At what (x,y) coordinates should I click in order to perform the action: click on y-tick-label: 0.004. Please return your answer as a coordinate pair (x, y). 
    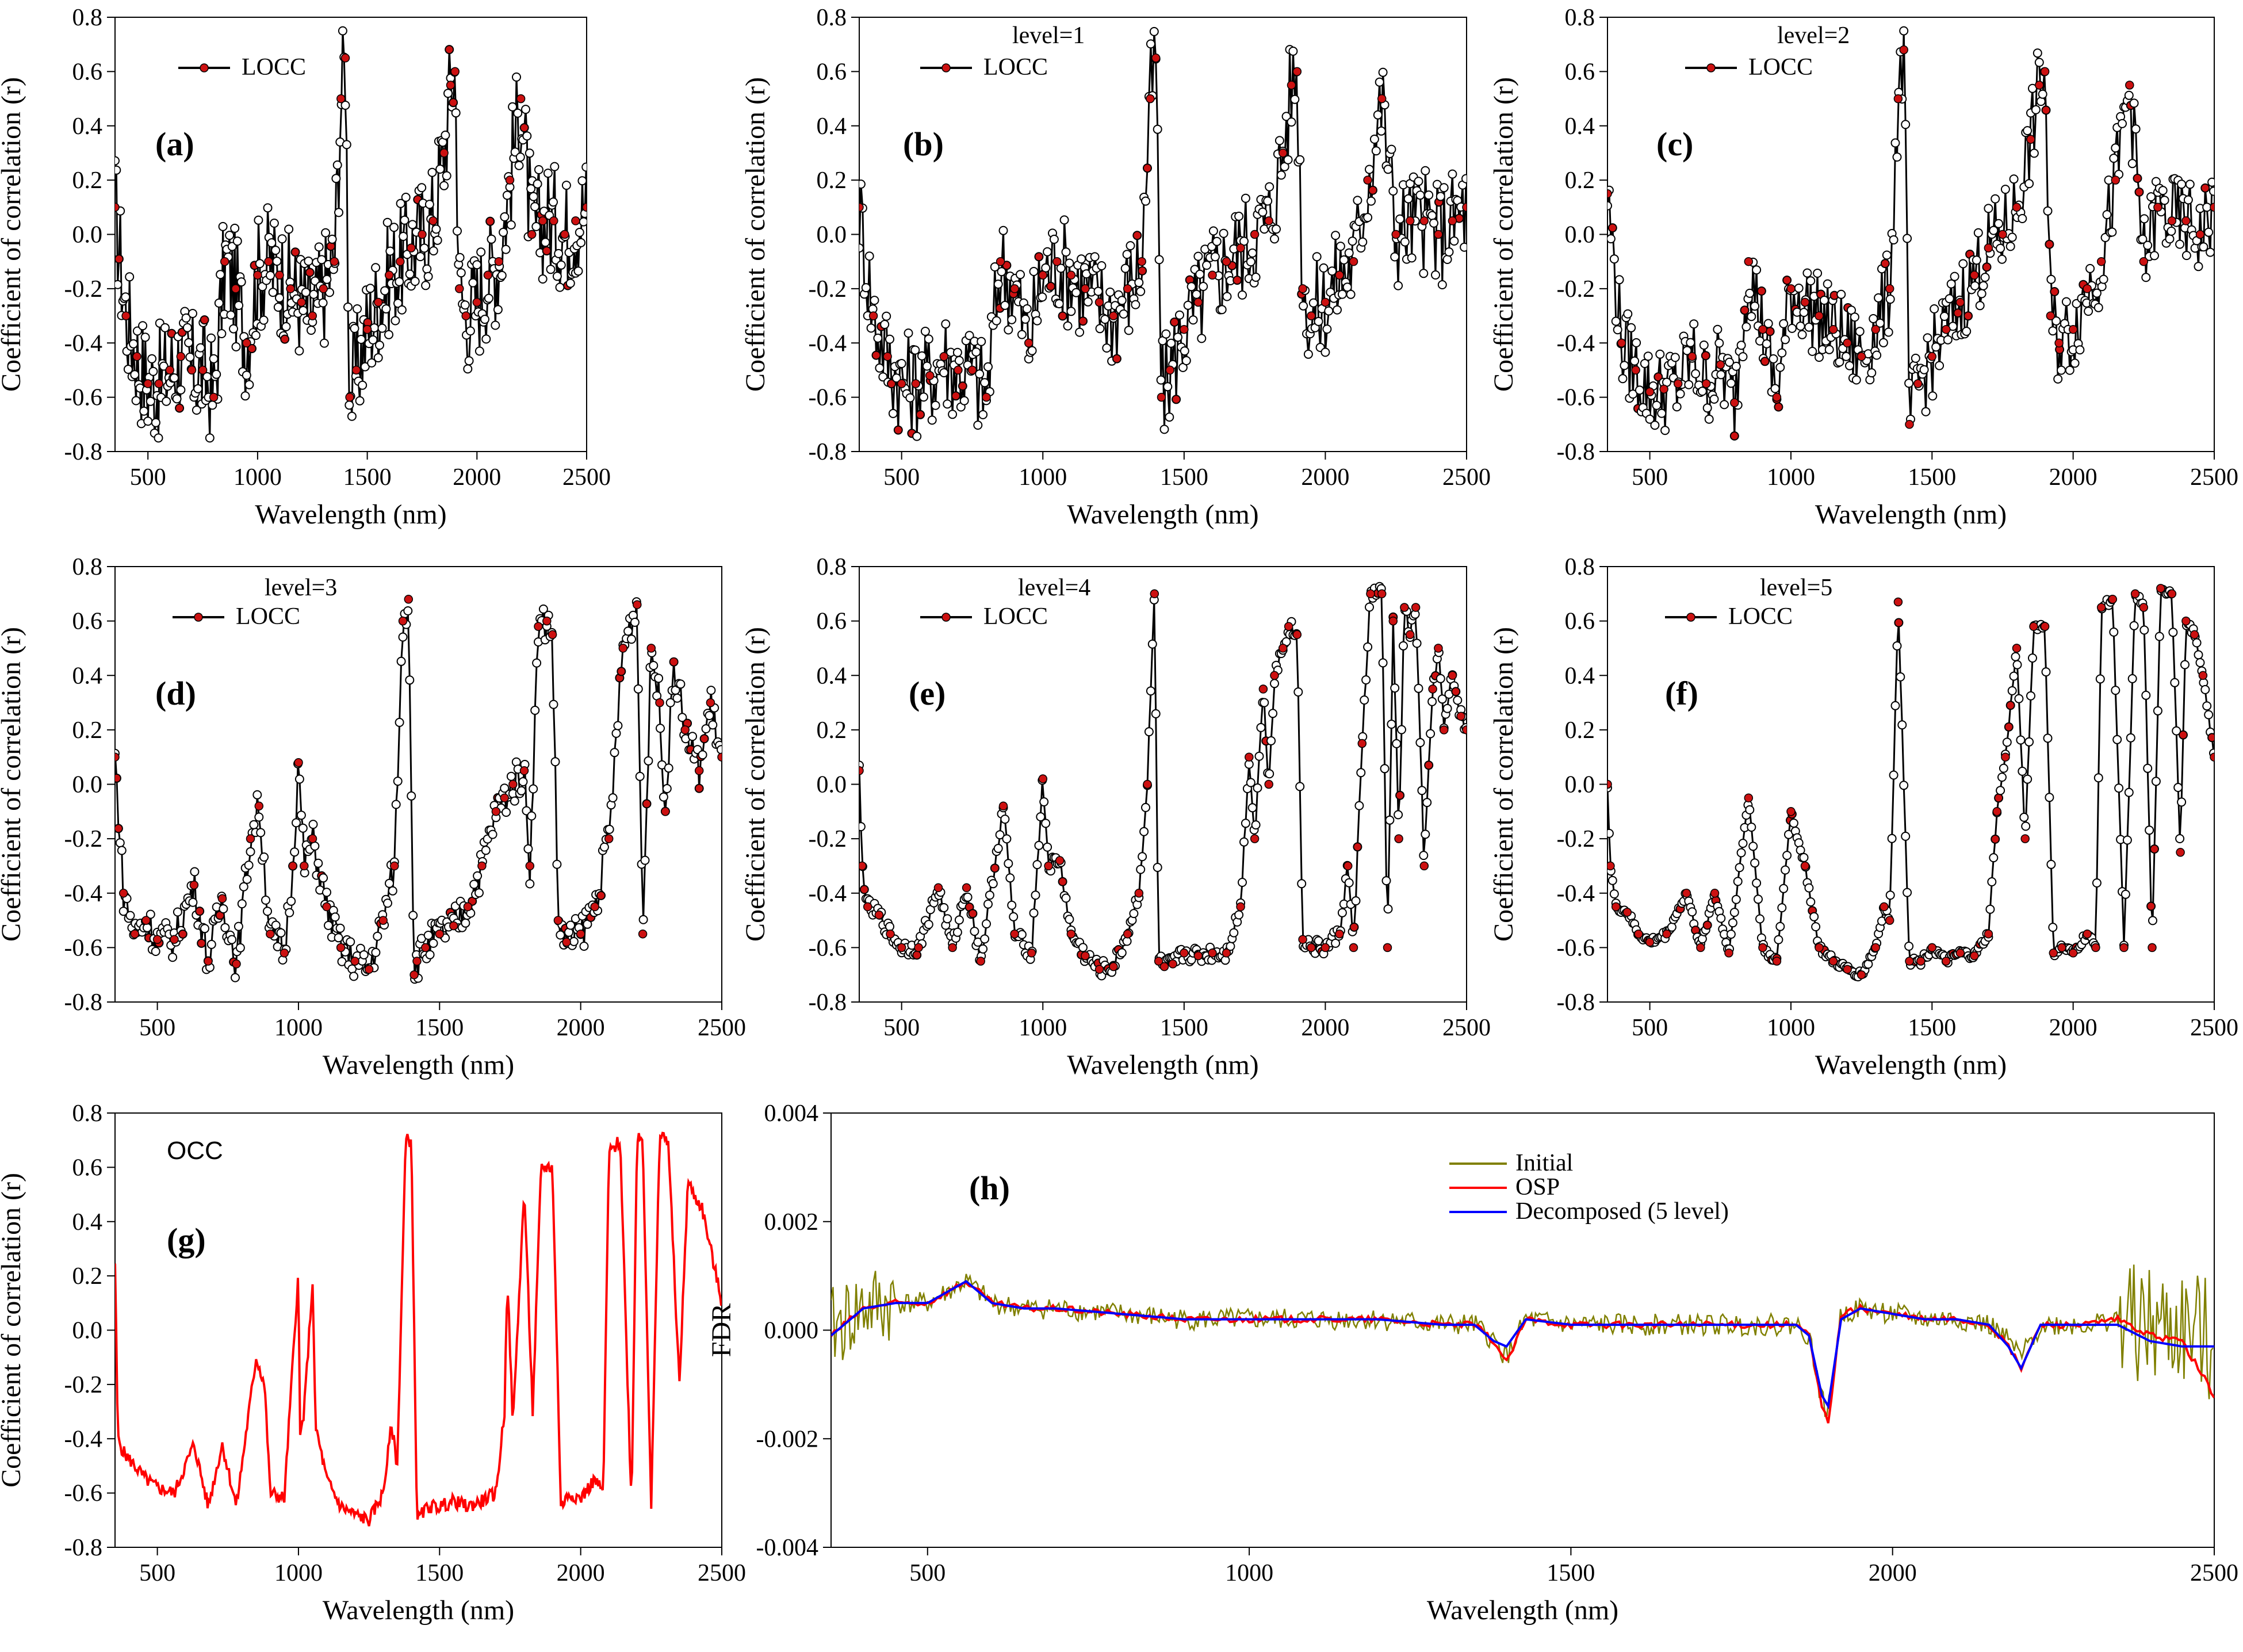
    Looking at the image, I should click on (791, 1113).